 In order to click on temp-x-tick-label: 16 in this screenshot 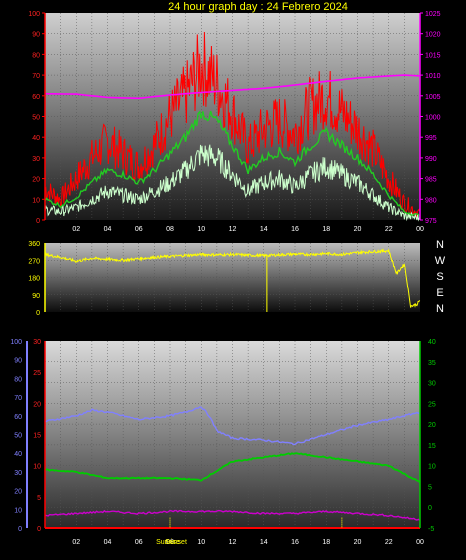, I will do `click(295, 542)`.